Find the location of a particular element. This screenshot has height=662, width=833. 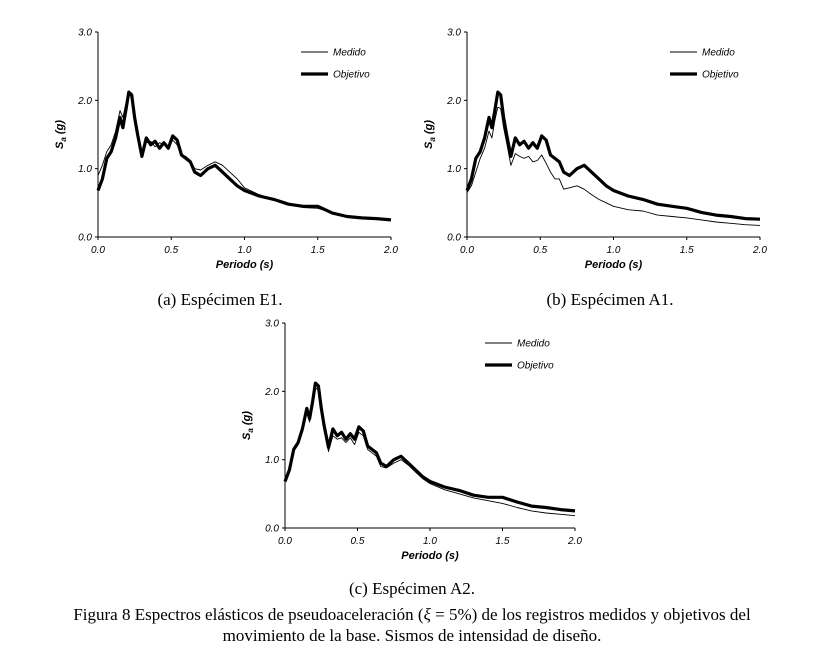

series-line-objetivo-b is located at coordinates (613, 155).